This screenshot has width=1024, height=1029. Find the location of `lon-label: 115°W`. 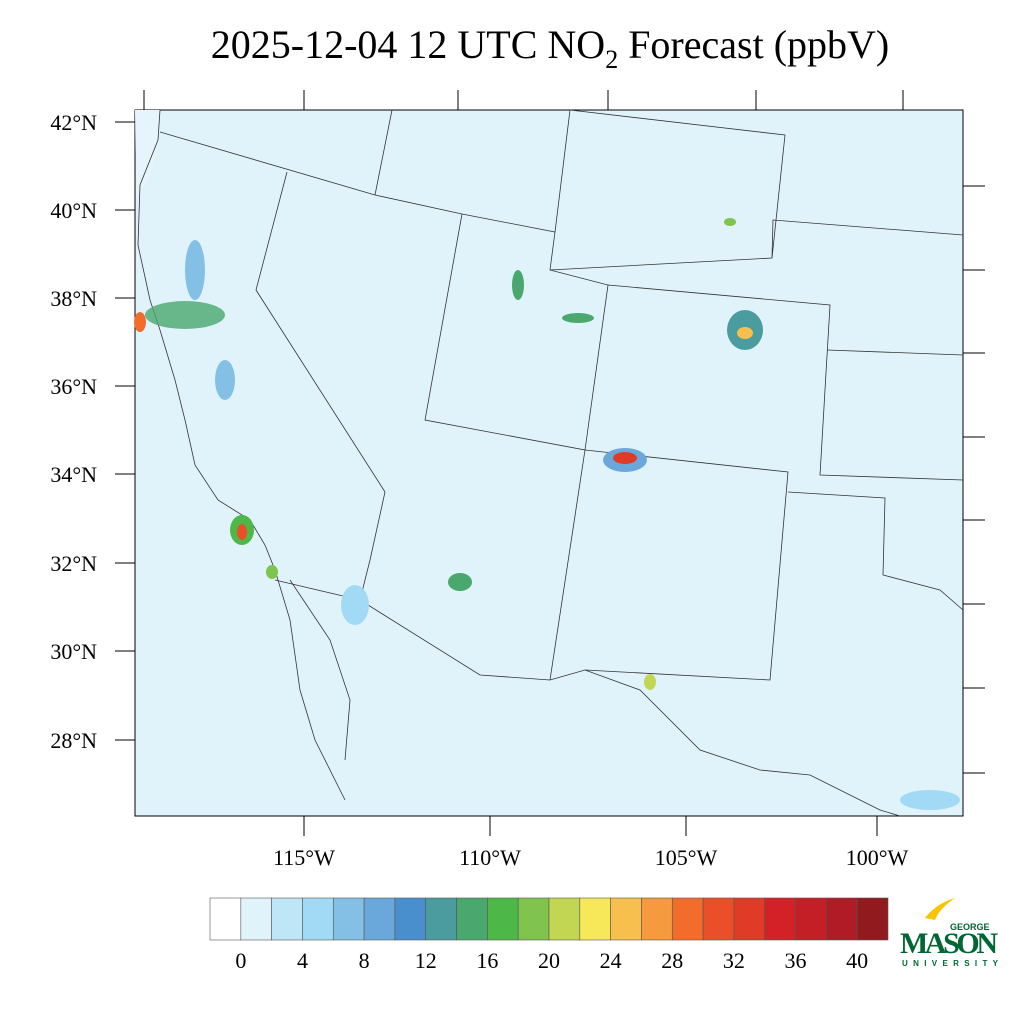

lon-label: 115°W is located at coordinates (304, 857).